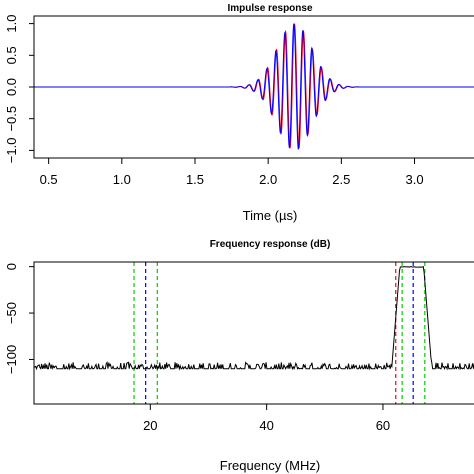 This screenshot has width=474, height=474. Describe the element at coordinates (11, 151) in the screenshot. I see `y-tick-label: −1.0` at that location.